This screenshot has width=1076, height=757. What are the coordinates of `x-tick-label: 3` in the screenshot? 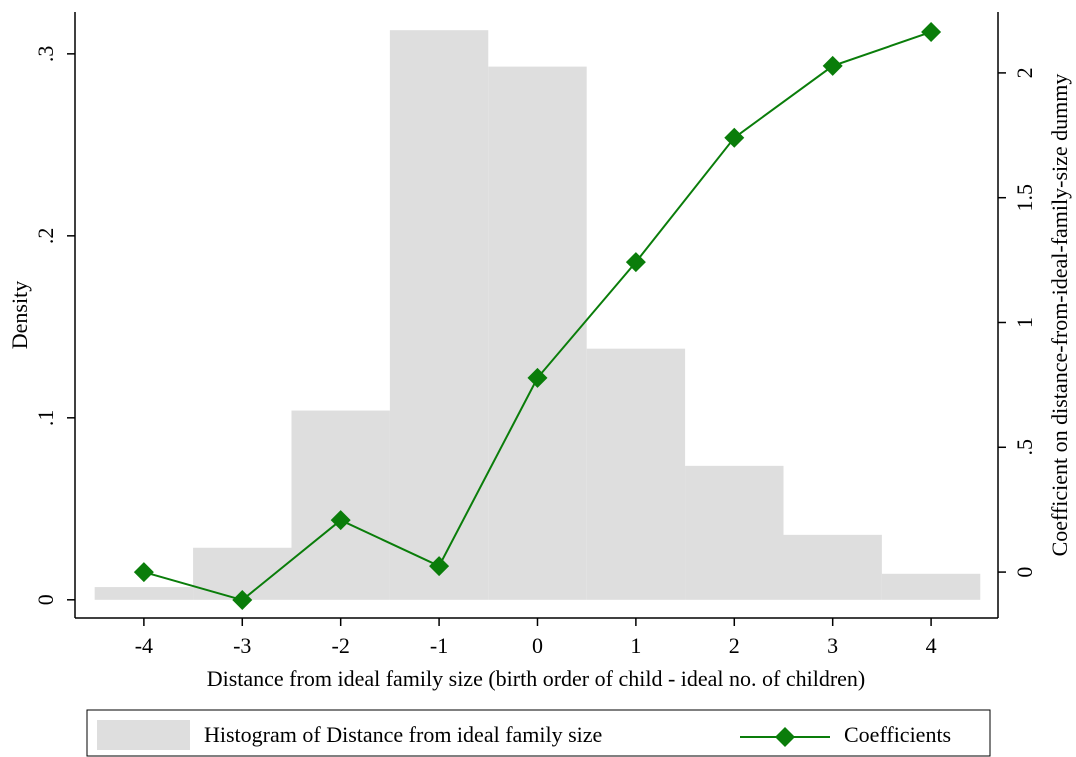 It's located at (832, 645).